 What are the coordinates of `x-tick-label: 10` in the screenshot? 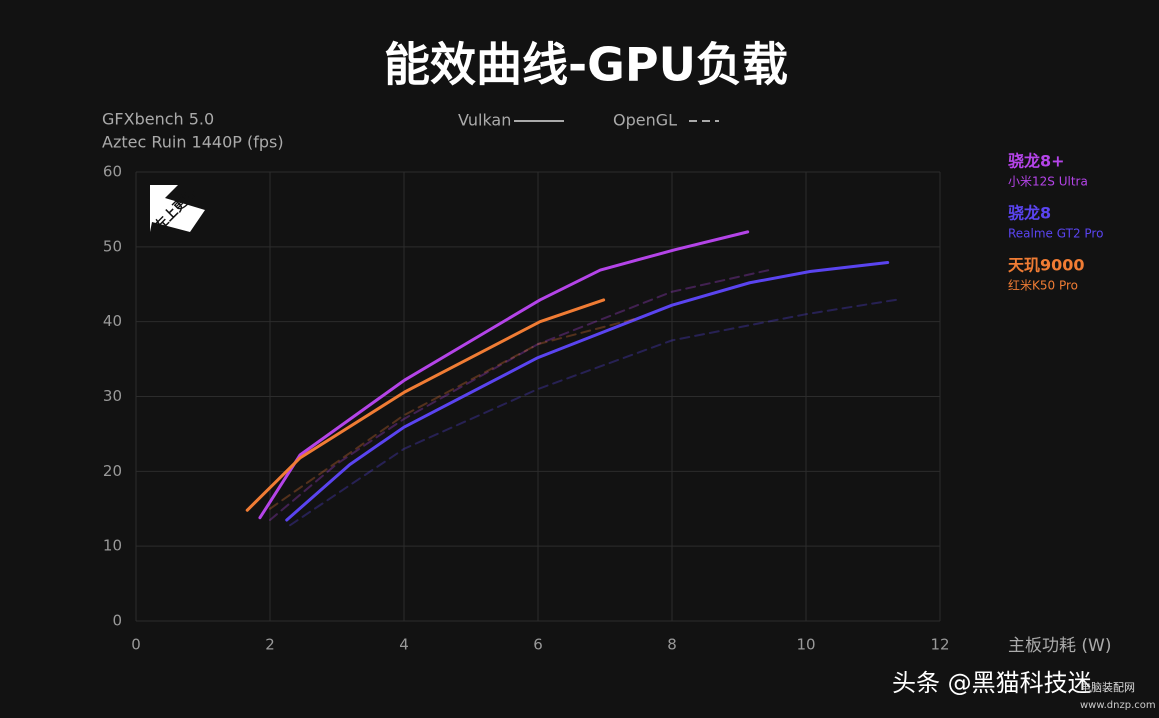 It's located at (805, 645).